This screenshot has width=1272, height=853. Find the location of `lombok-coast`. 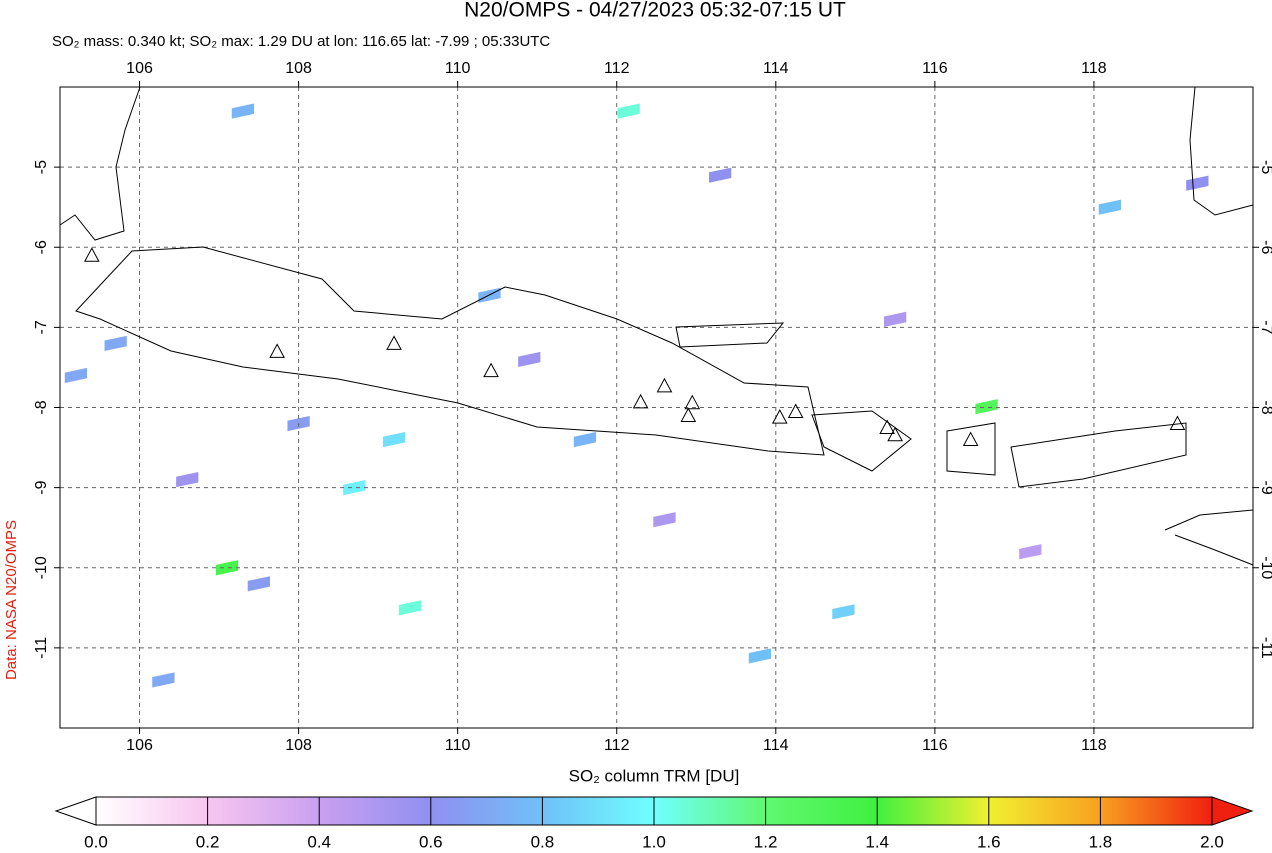

lombok-coast is located at coordinates (971, 449).